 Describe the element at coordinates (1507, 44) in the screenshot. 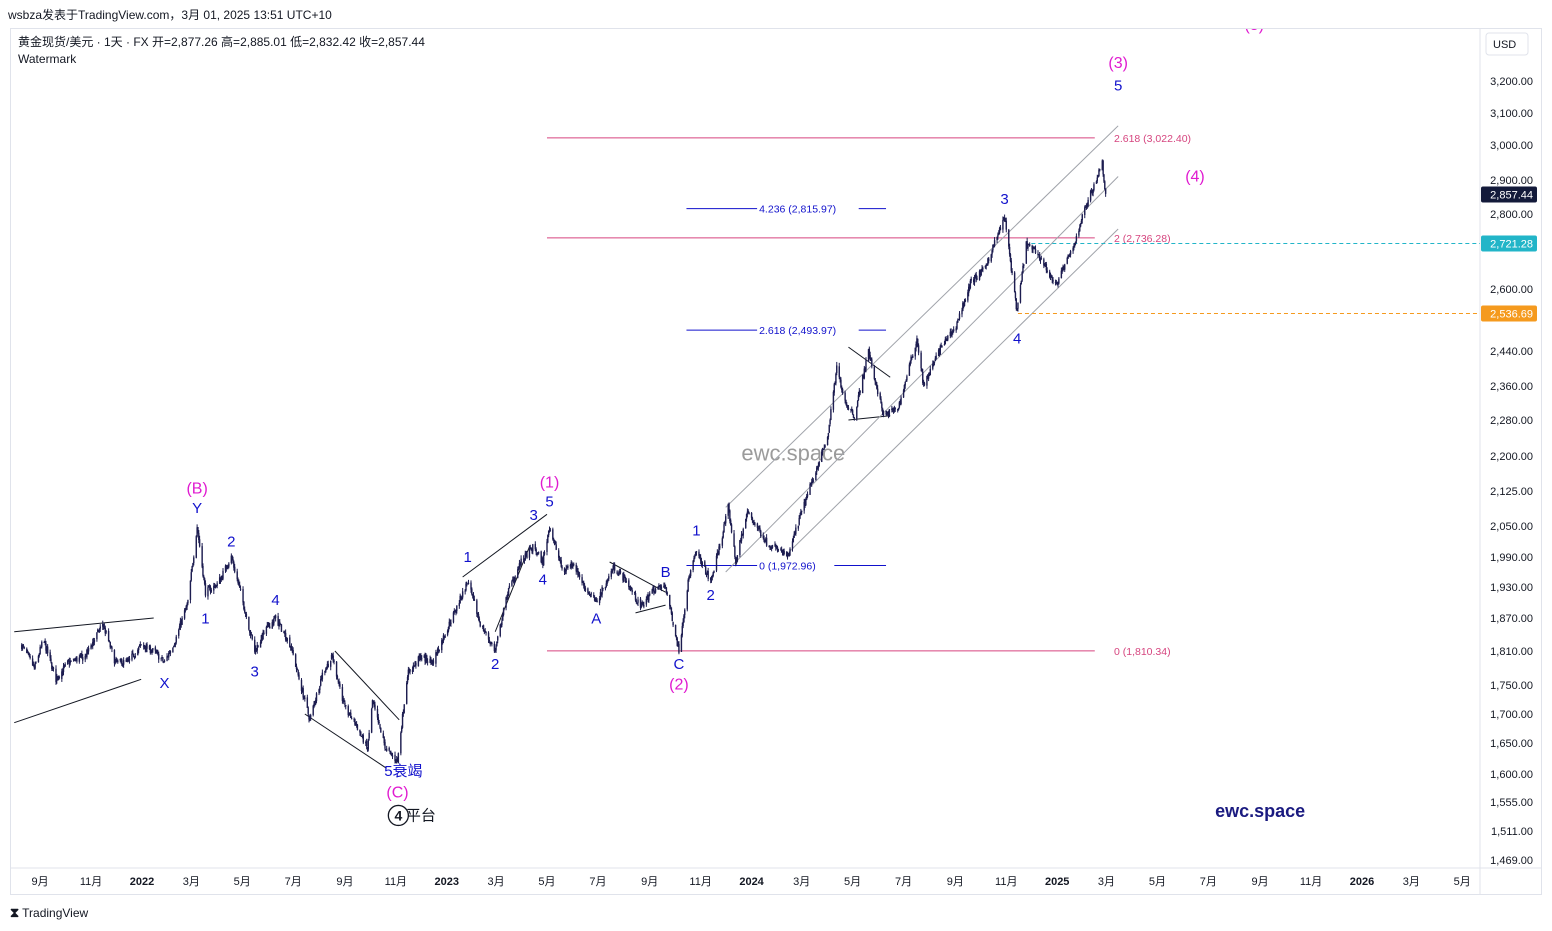

I see `currency-button` at that location.